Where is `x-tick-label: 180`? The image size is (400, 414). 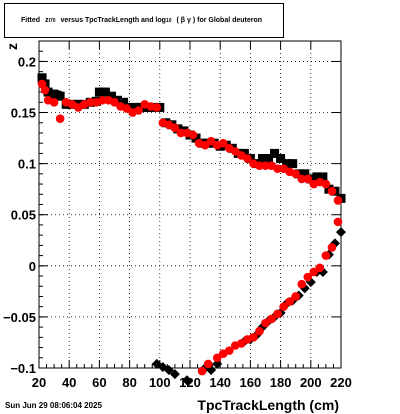
x-tick-label: 180 is located at coordinates (281, 382).